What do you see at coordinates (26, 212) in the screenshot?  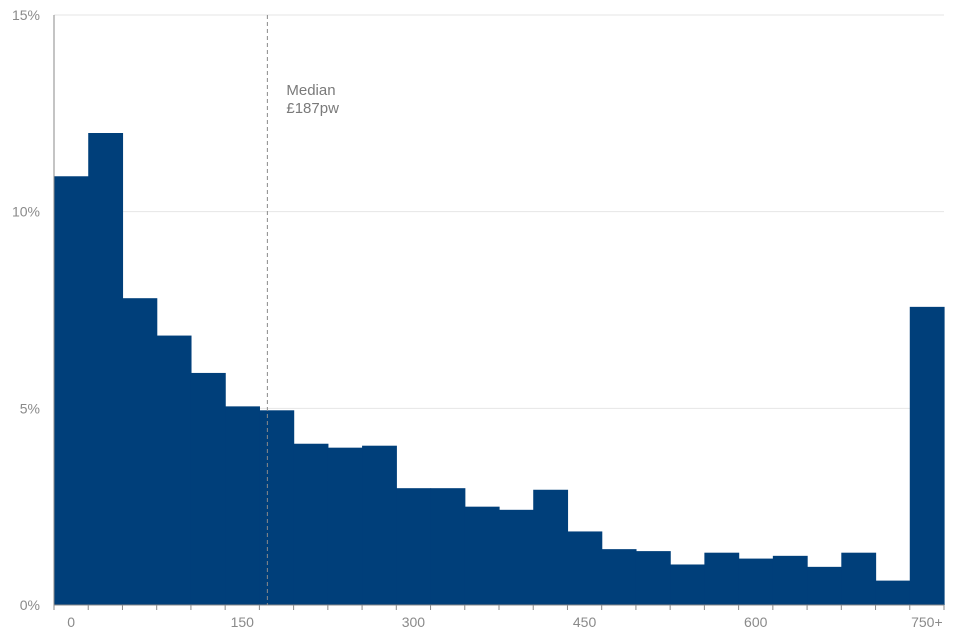 I see `y-tick-label: 10%` at bounding box center [26, 212].